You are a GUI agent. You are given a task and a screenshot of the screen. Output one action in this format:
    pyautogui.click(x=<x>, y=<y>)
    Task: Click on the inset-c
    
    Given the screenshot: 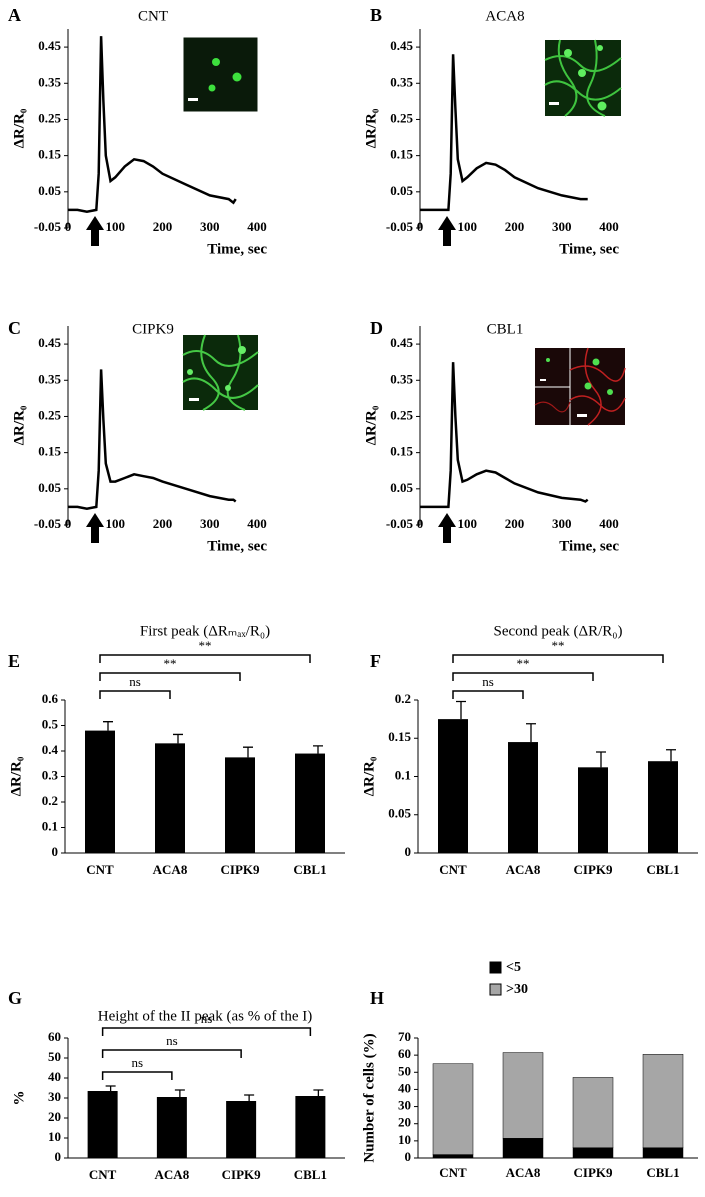 What is the action you would take?
    pyautogui.click(x=220, y=372)
    